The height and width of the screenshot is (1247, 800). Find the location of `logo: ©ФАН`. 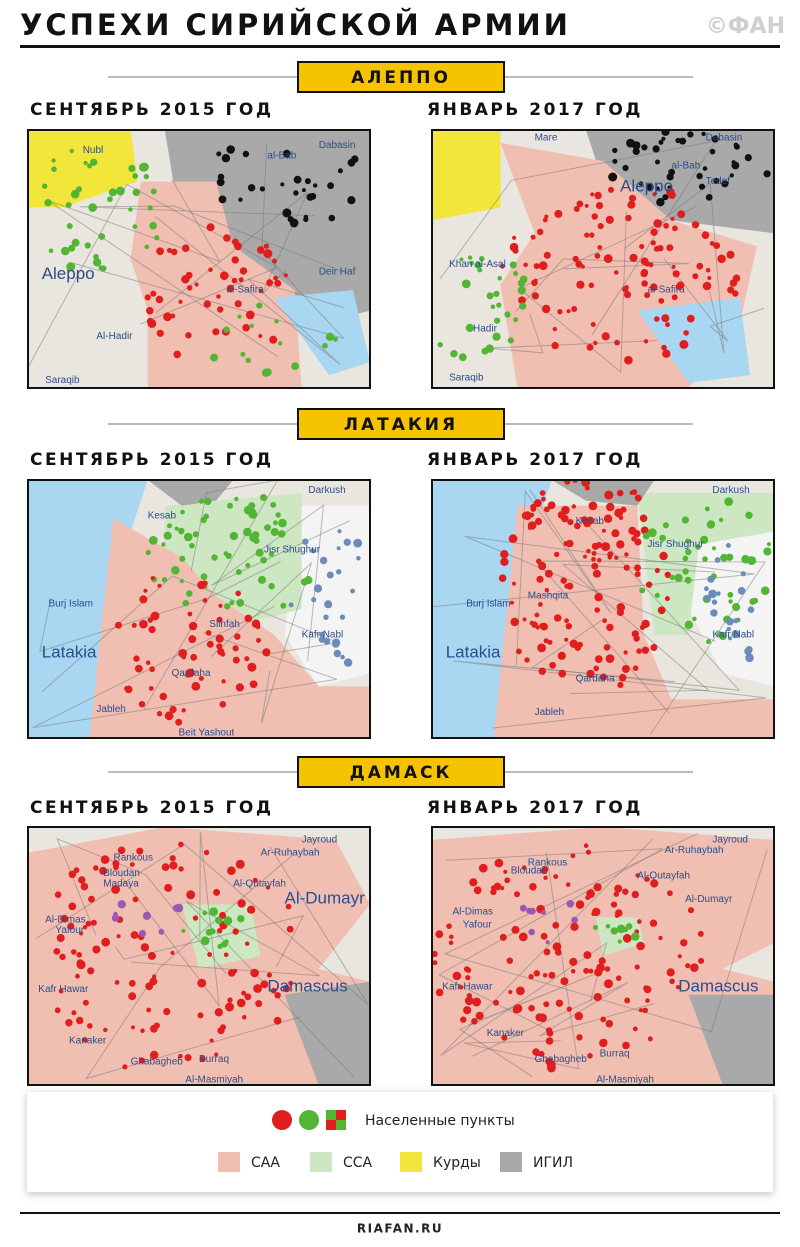

logo: ©ФАН is located at coordinates (745, 26).